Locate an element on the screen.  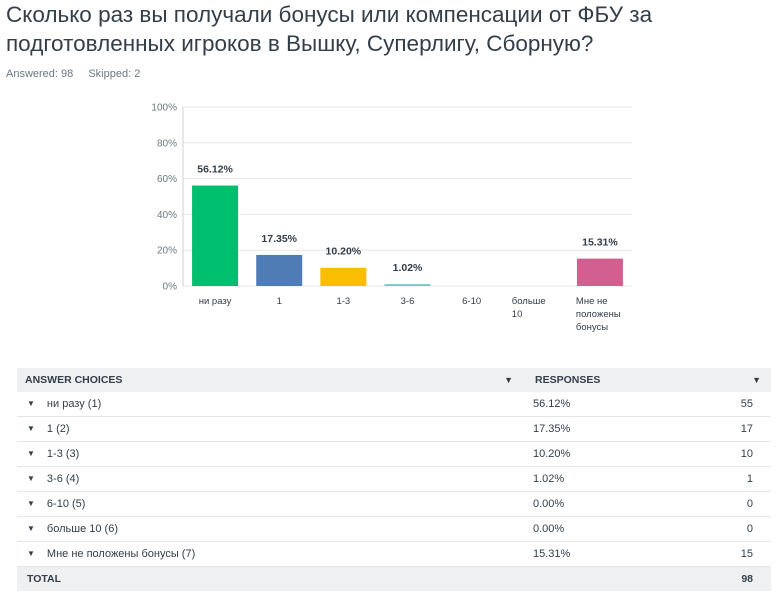
x-tick-label: 3-6 is located at coordinates (408, 301).